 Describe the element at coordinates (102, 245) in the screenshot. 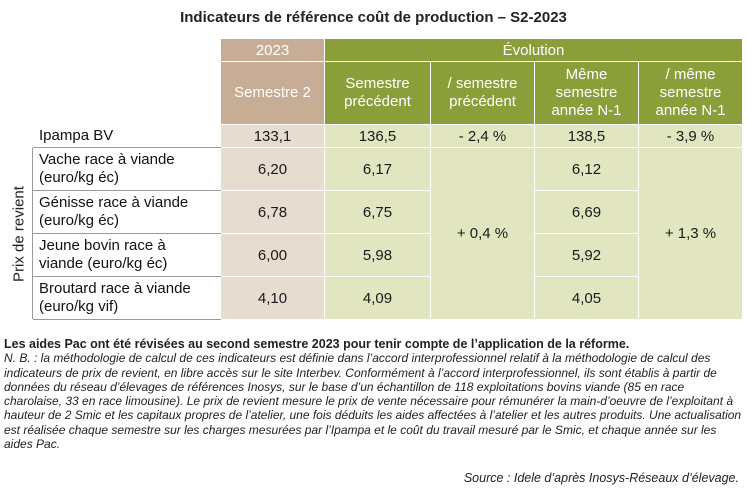

I see `row-label-line1: Jeune bovin race à` at that location.